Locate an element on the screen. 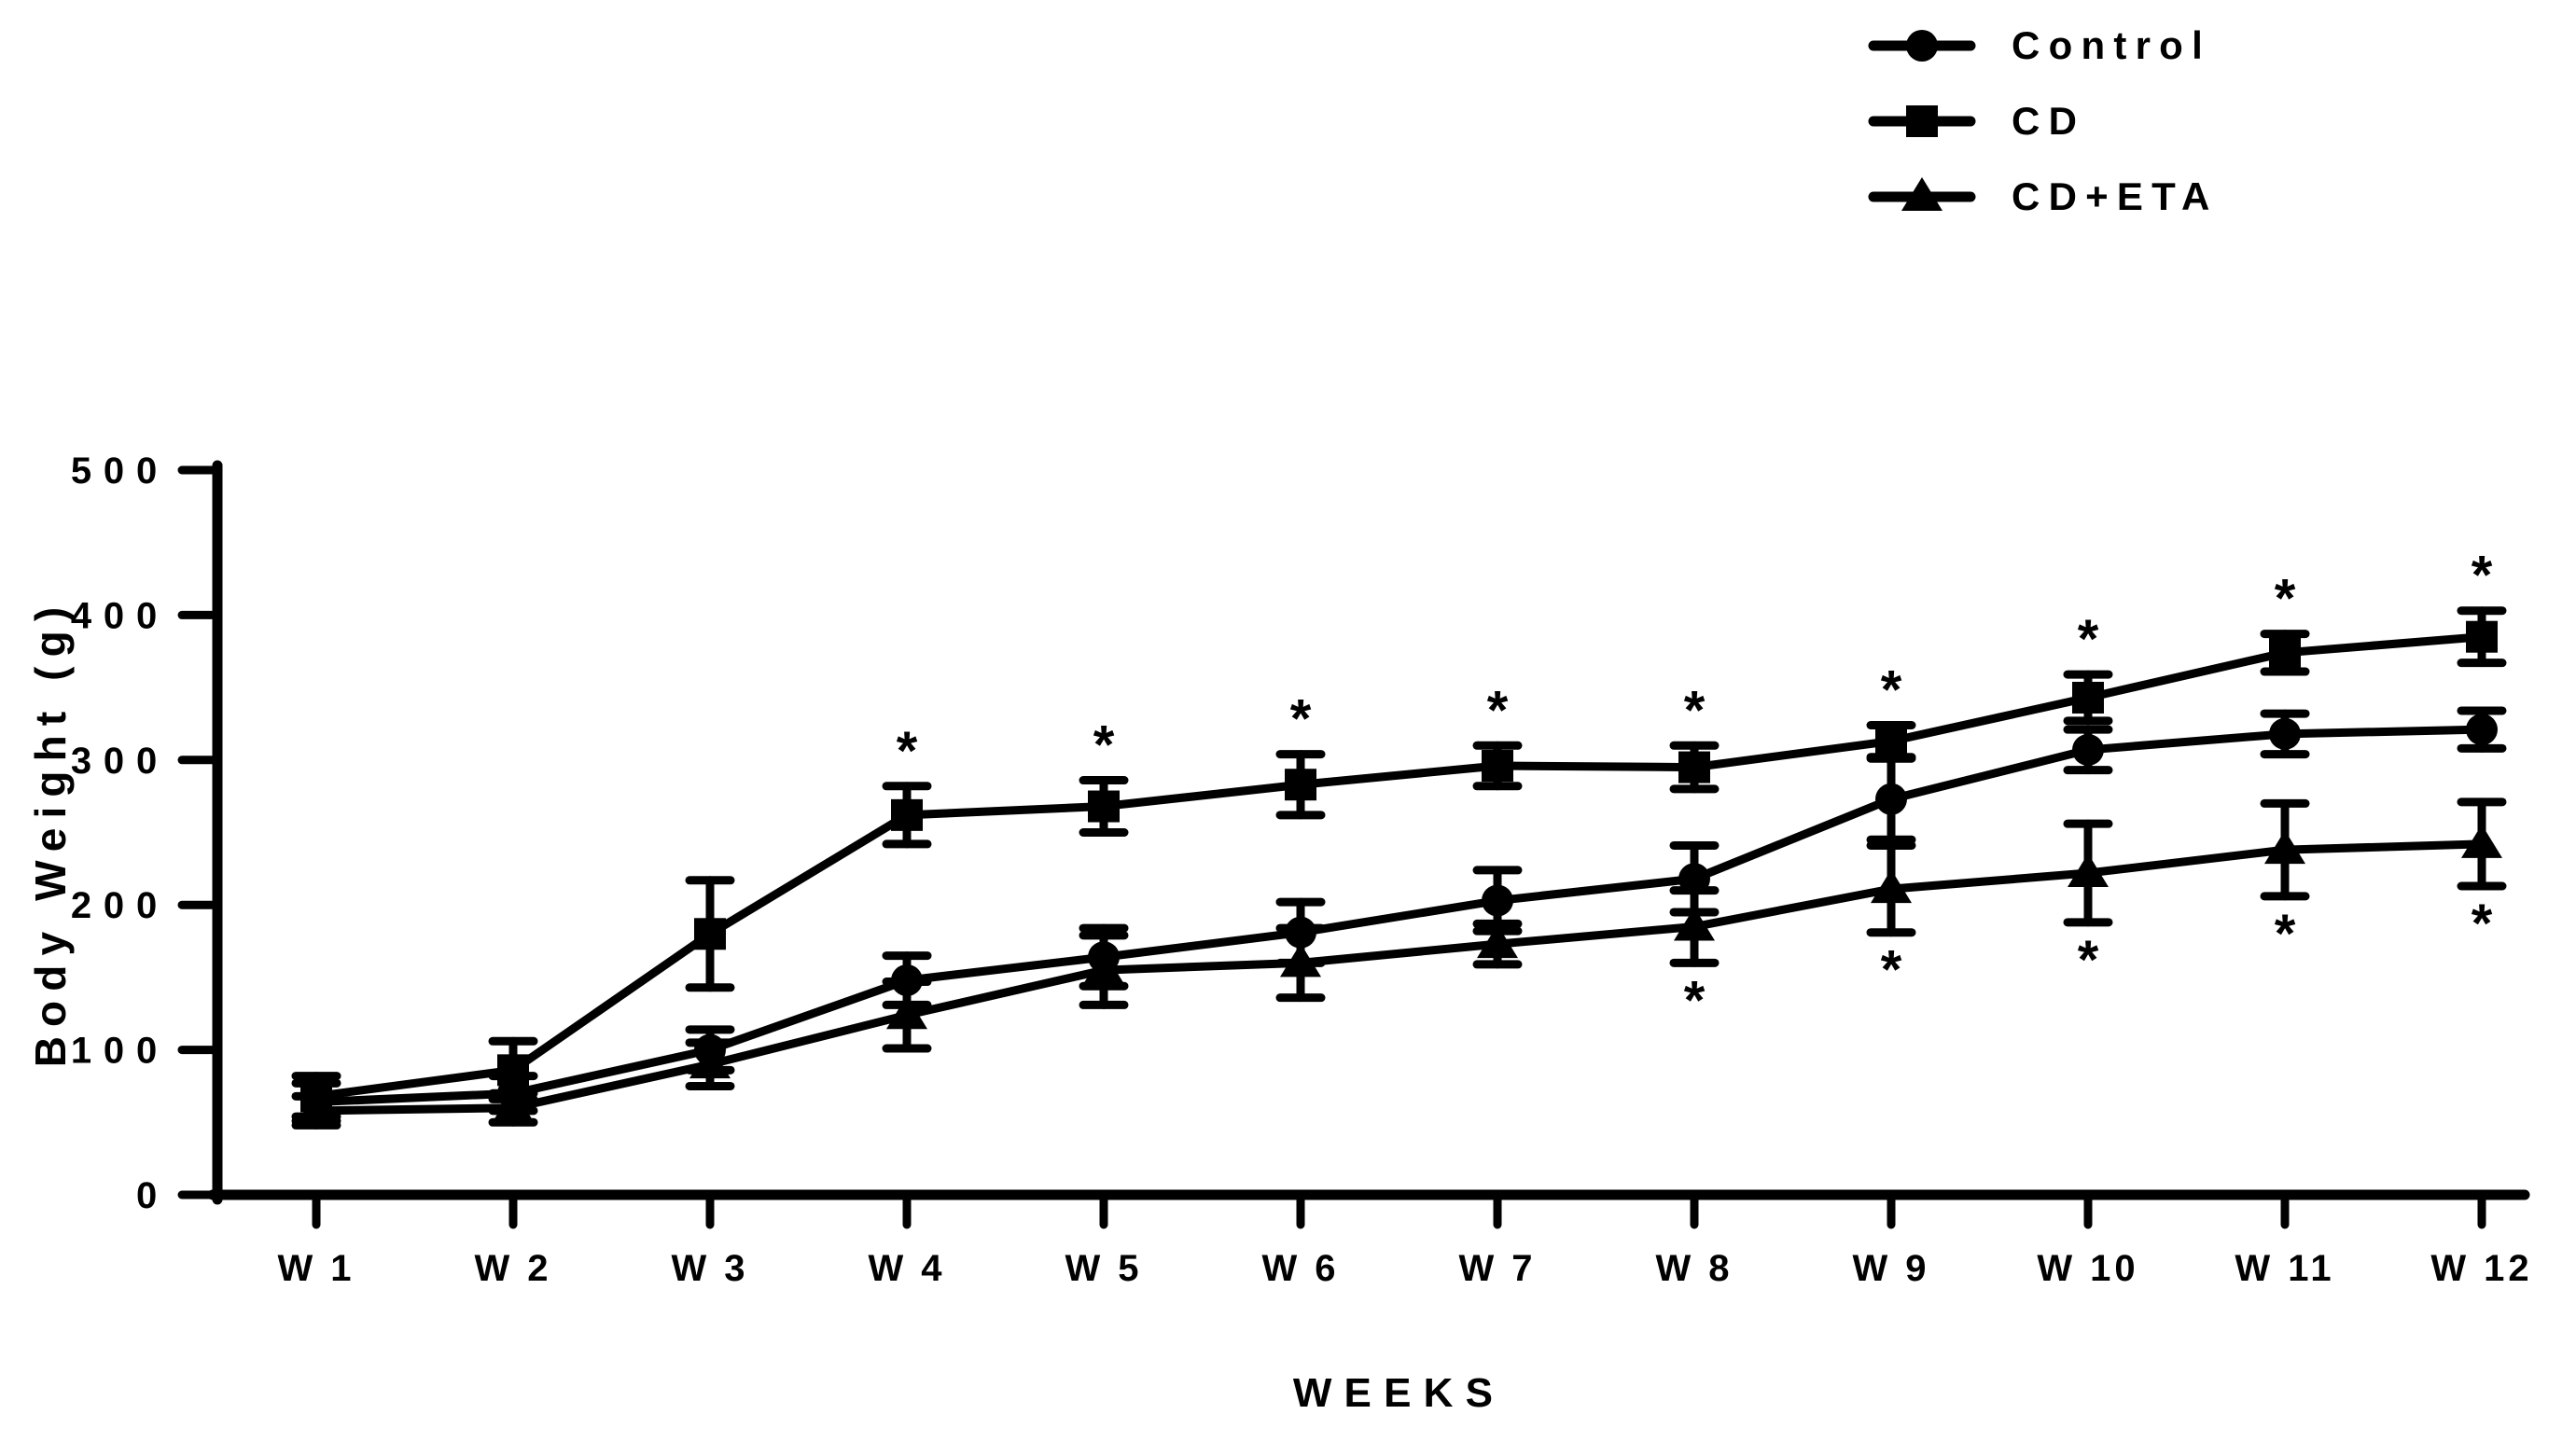 This screenshot has height=1442, width=2576. x-tick-label: W 3 is located at coordinates (709, 1268).